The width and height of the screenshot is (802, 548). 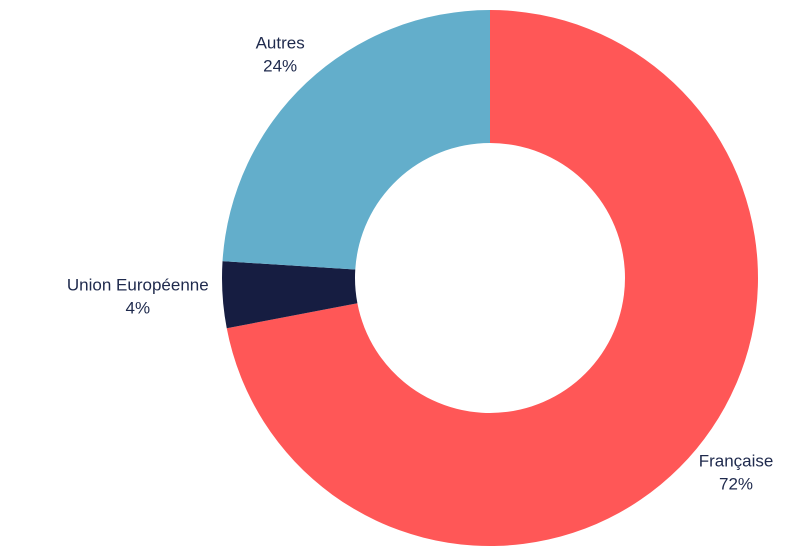 I want to click on slice-value-label: 4%, so click(x=138, y=308).